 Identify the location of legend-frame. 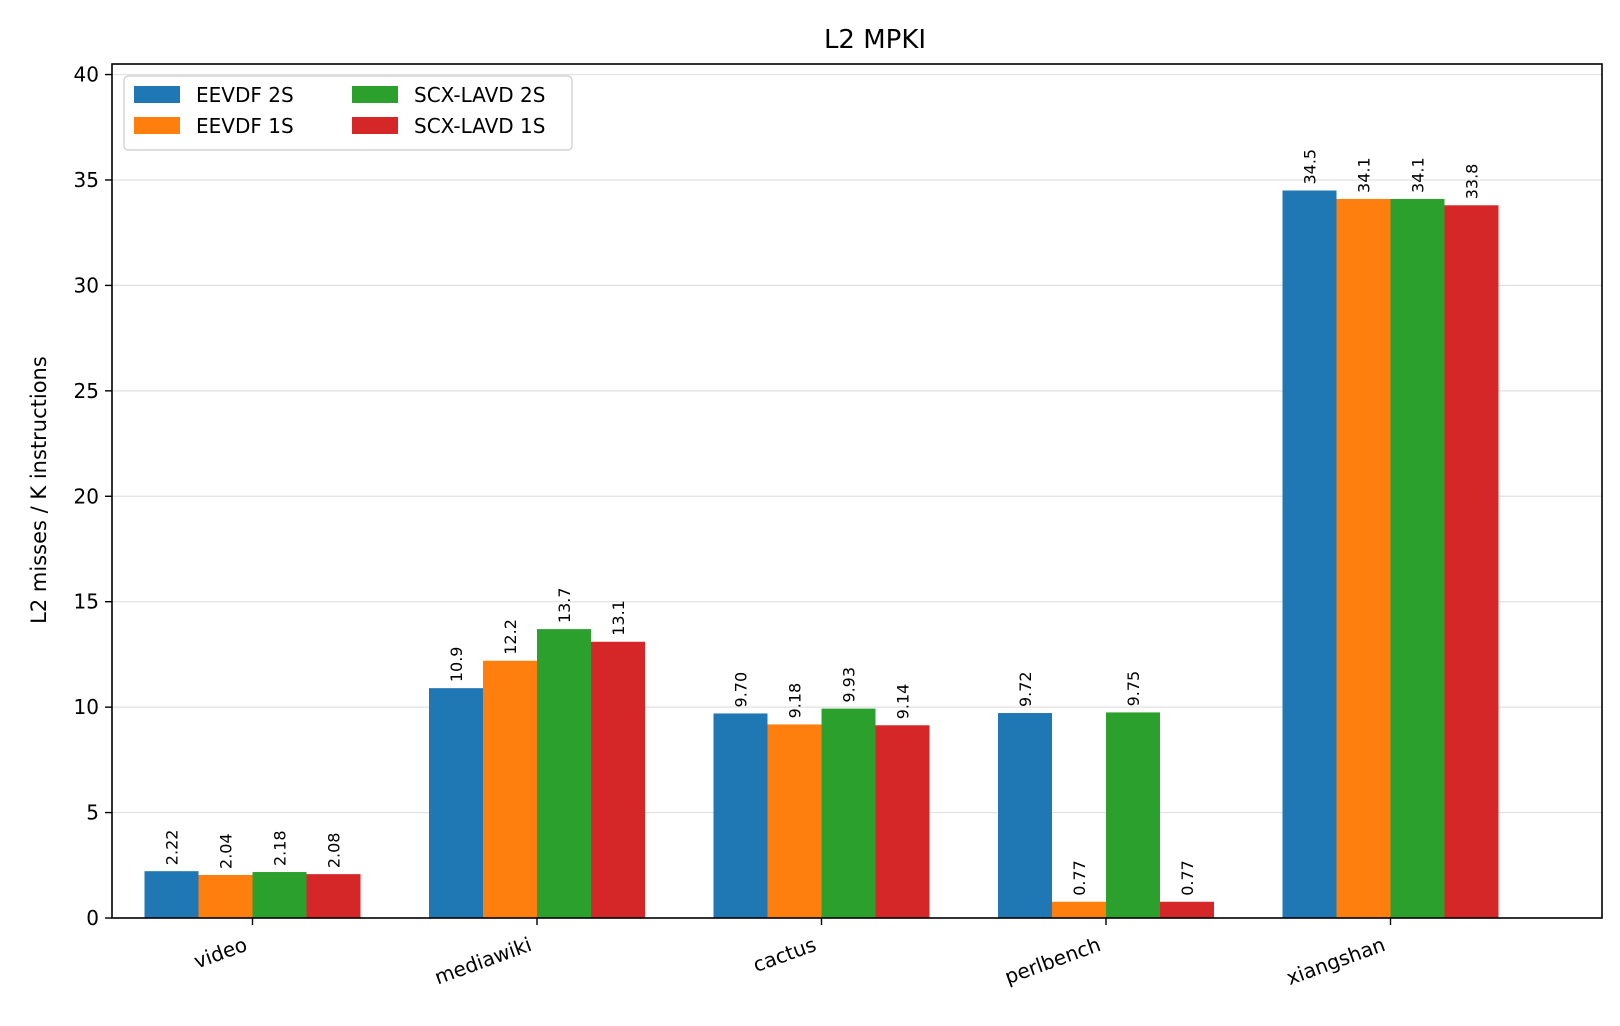
(348, 113).